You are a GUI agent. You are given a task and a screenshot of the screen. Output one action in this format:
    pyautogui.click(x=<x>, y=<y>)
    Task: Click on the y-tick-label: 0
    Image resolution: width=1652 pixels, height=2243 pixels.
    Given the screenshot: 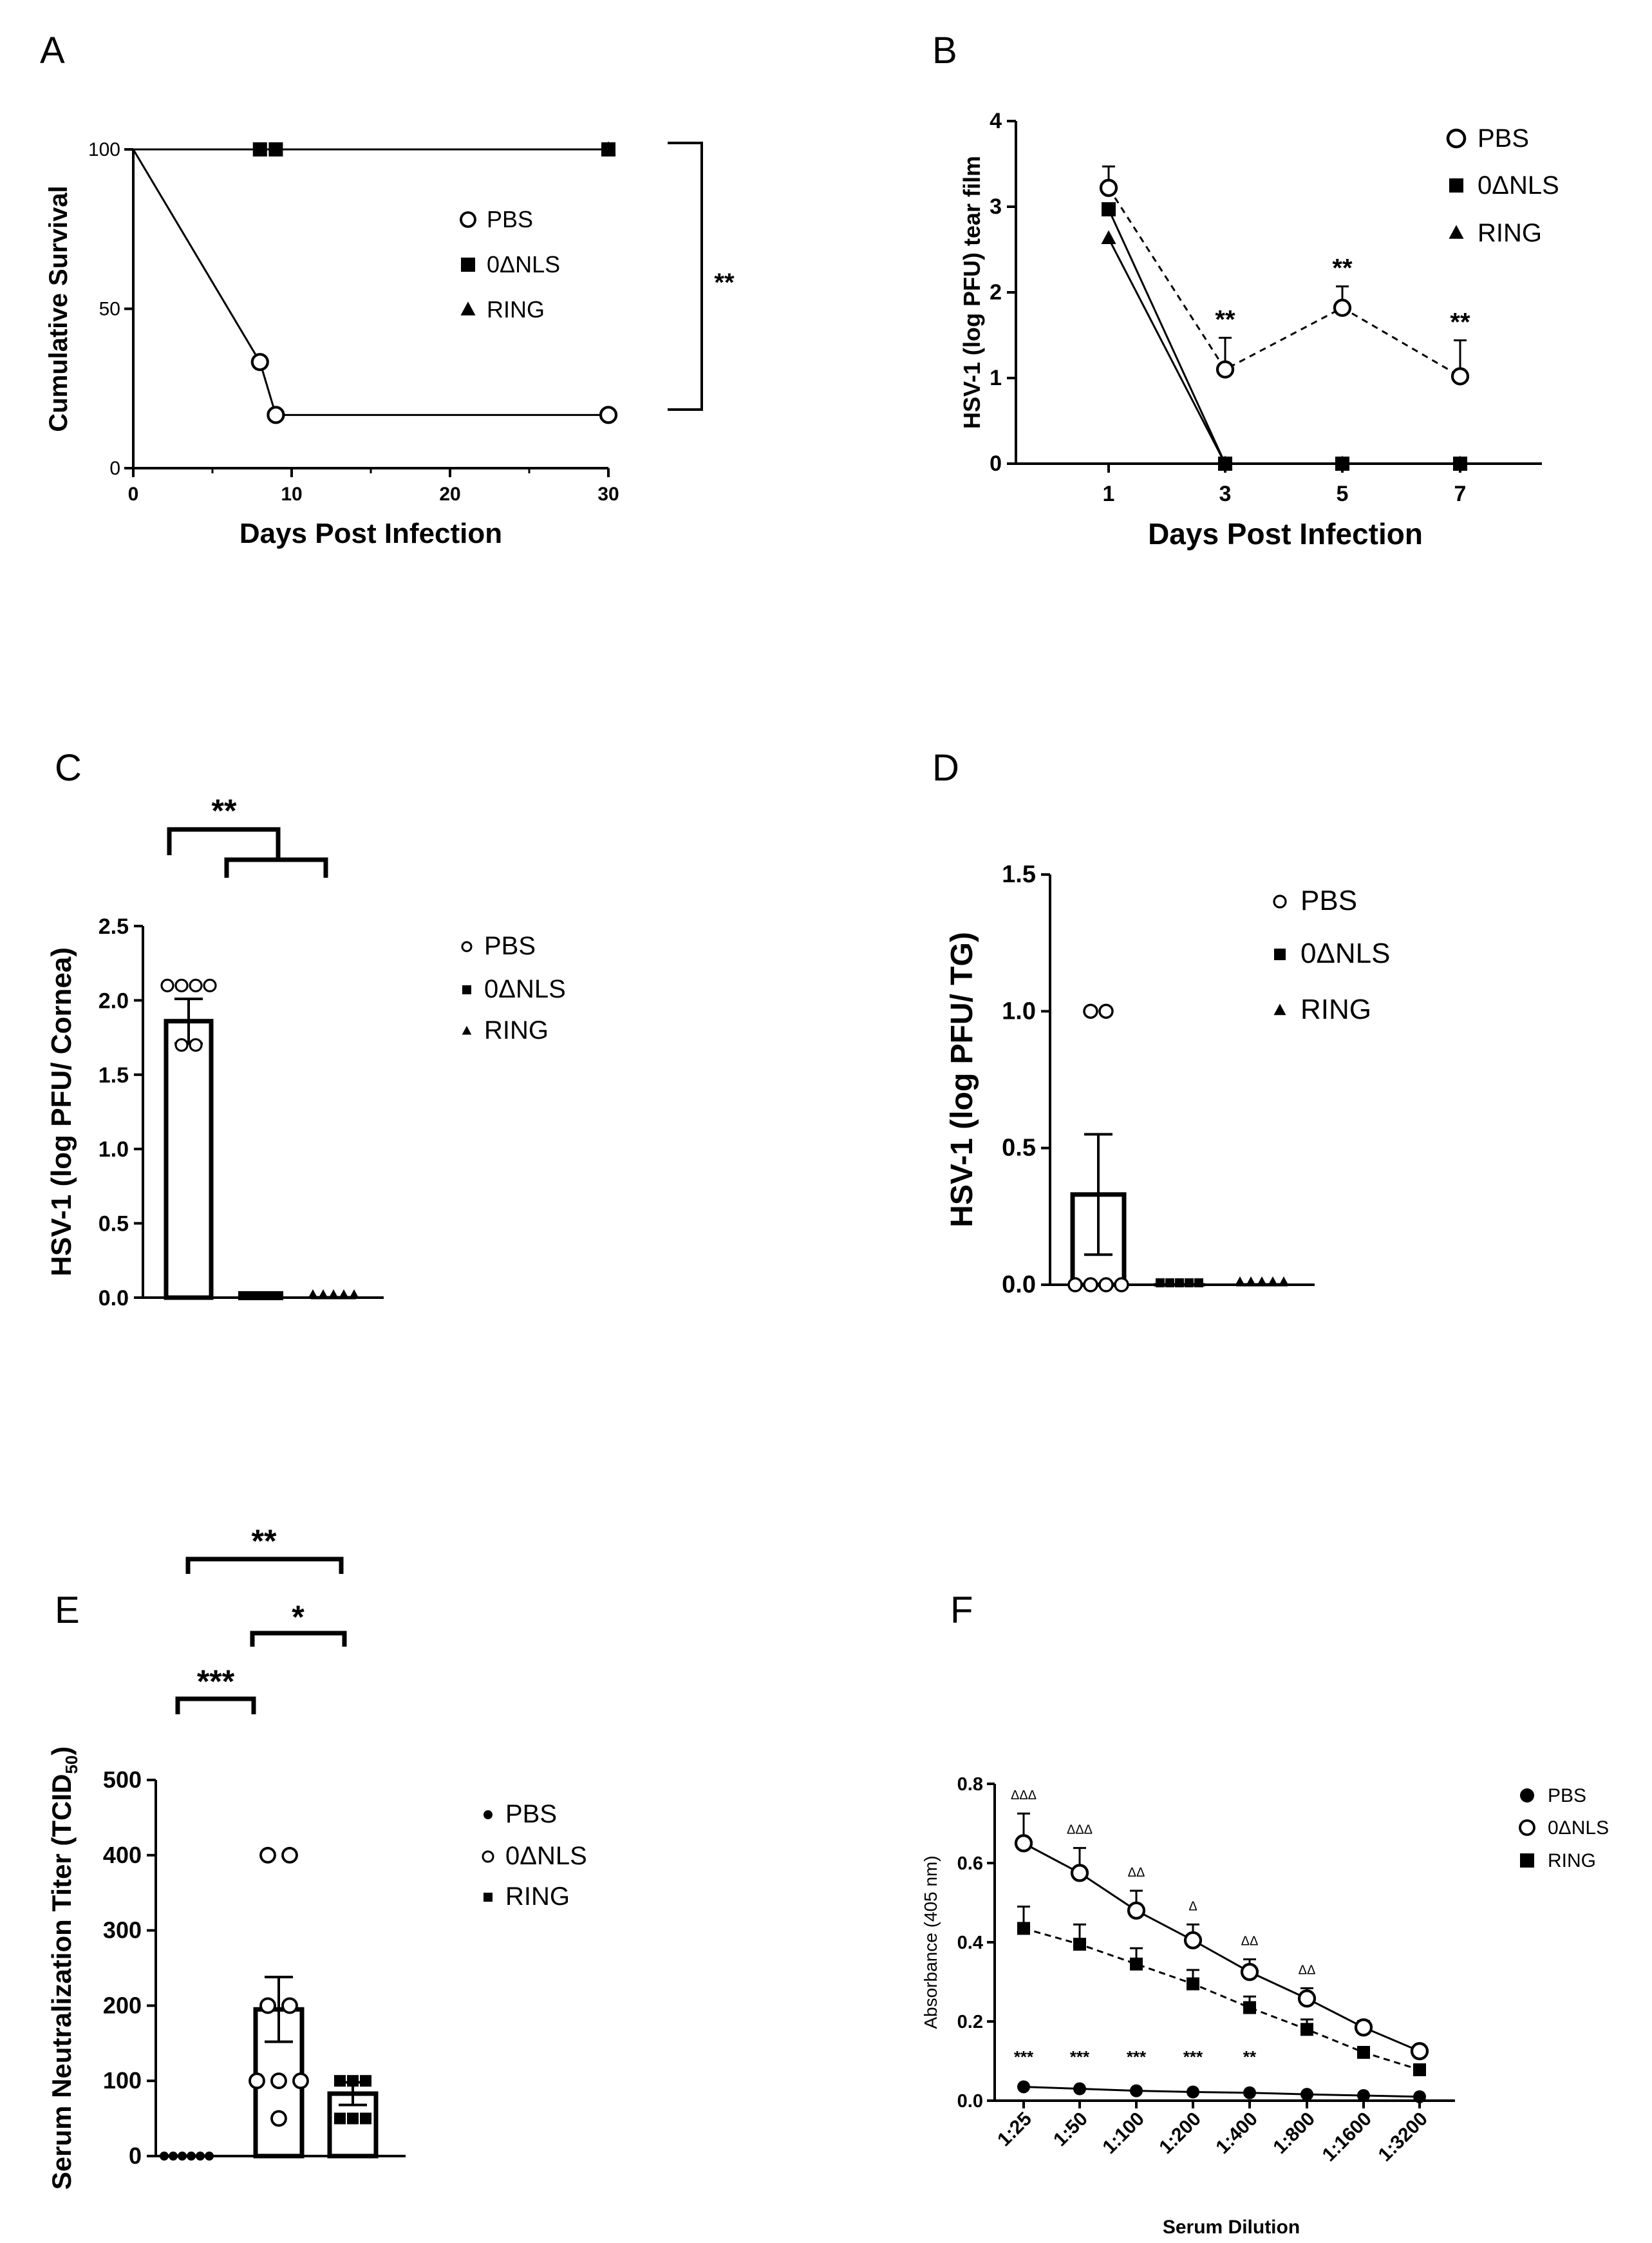 What is the action you would take?
    pyautogui.click(x=135, y=2156)
    